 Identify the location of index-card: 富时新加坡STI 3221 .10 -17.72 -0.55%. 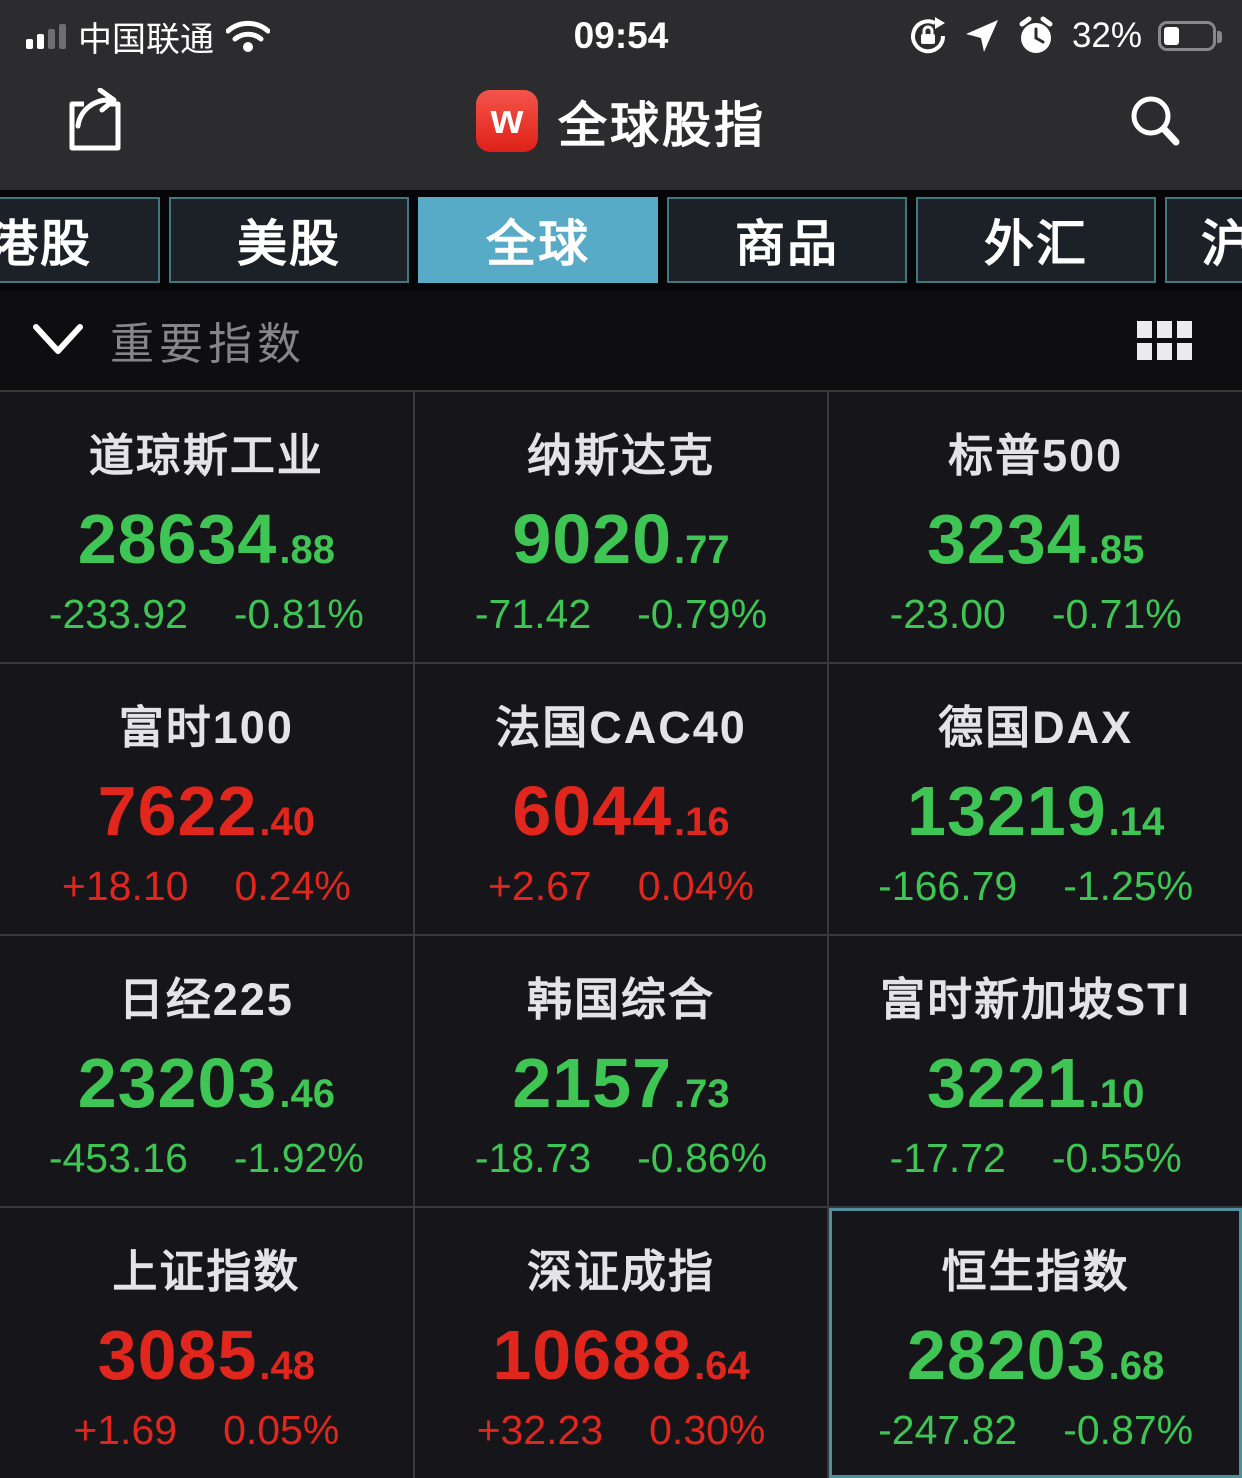
(1035, 1071).